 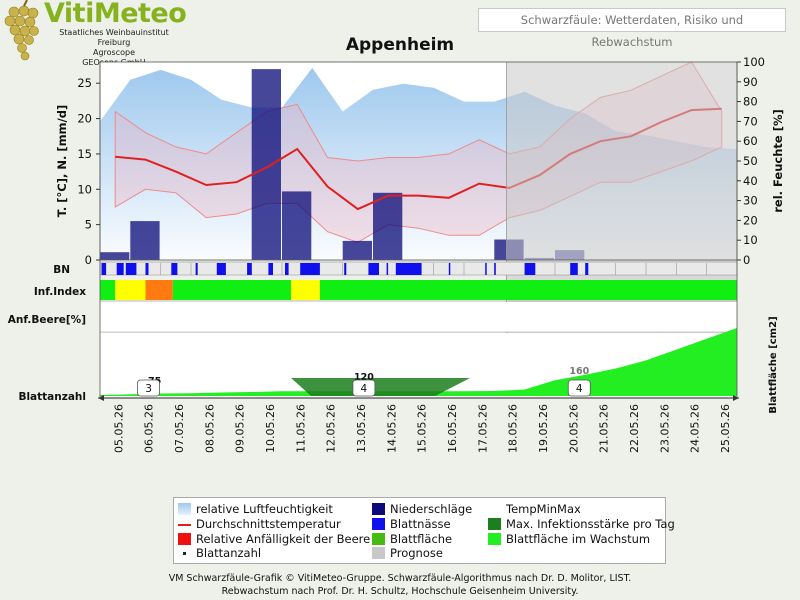 I want to click on legend-line-swatch, so click(x=184, y=525).